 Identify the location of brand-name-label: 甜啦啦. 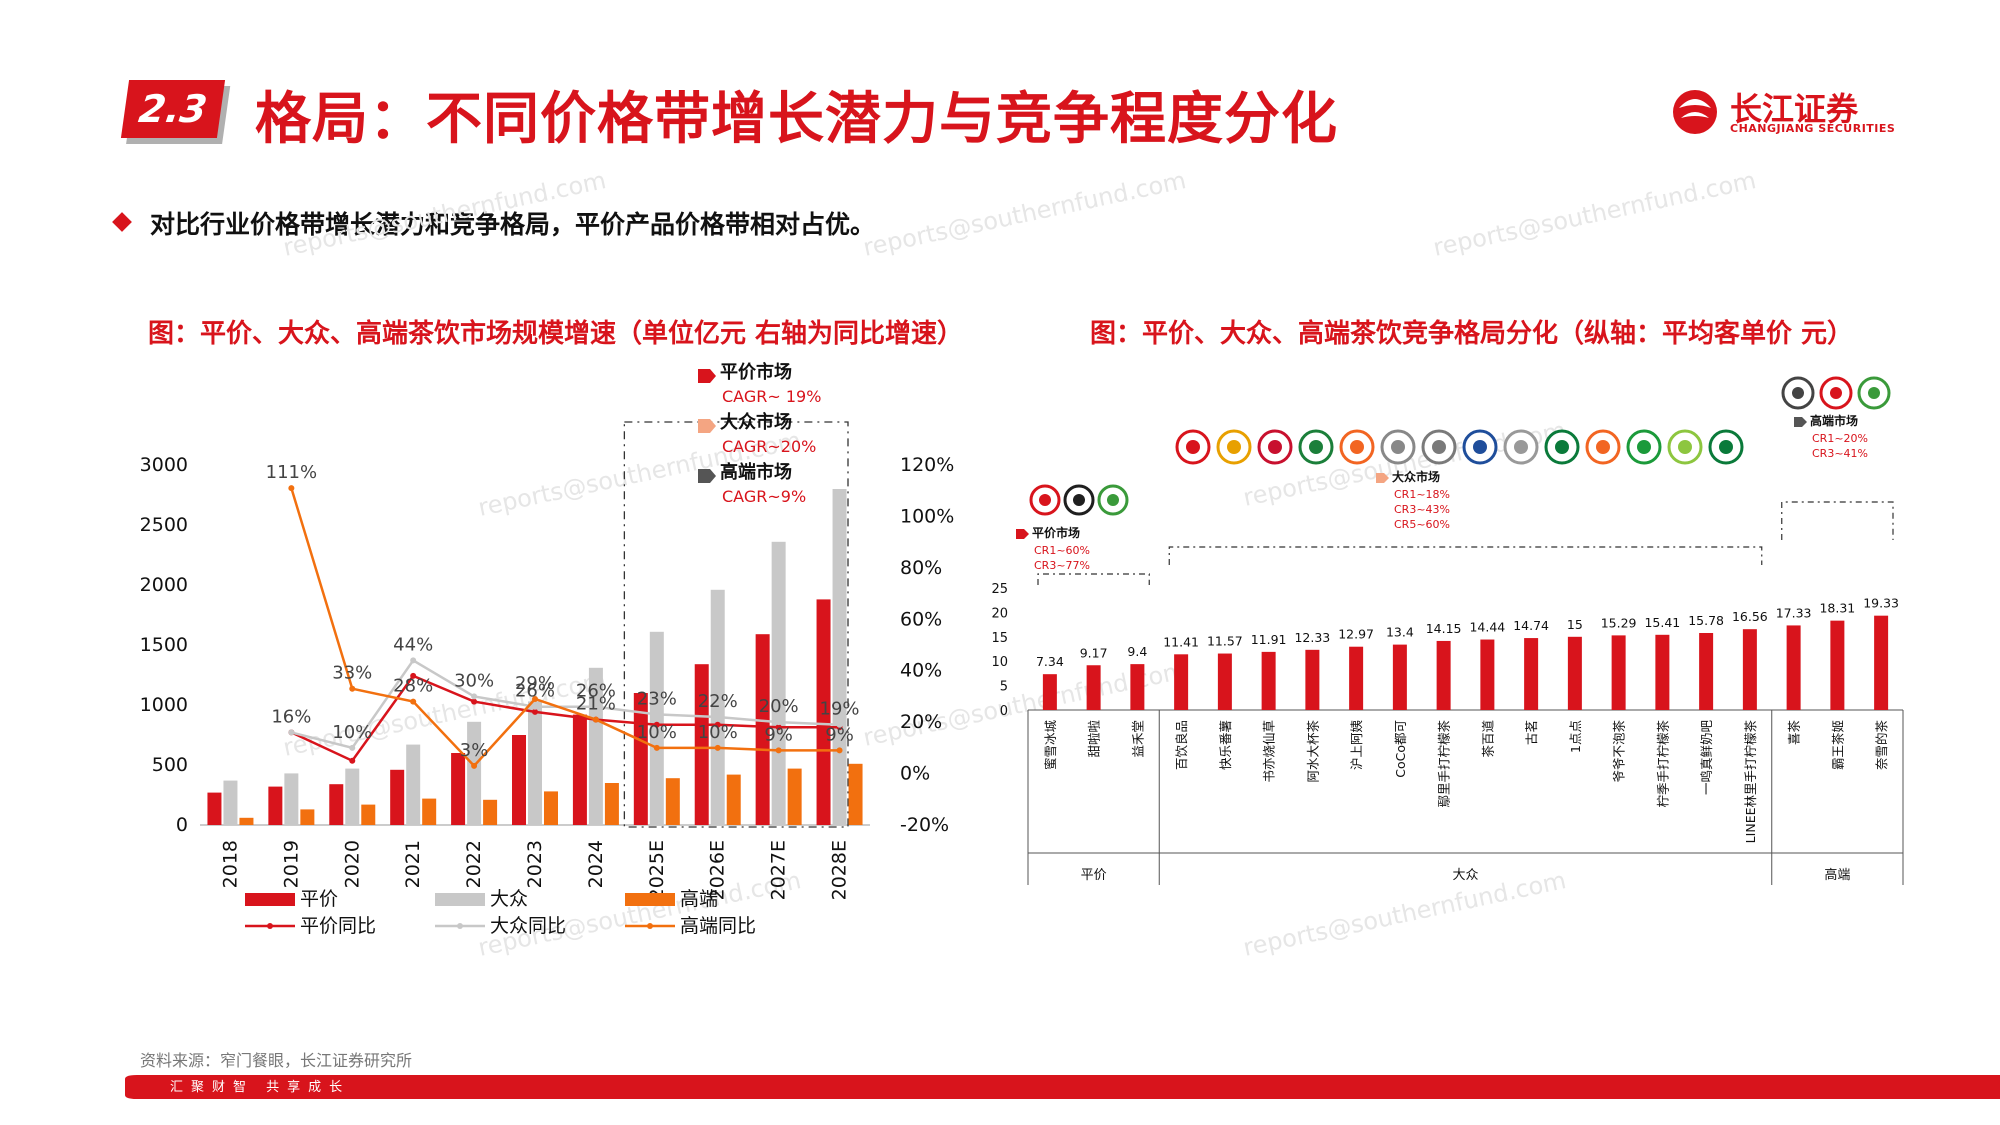
(1094, 739).